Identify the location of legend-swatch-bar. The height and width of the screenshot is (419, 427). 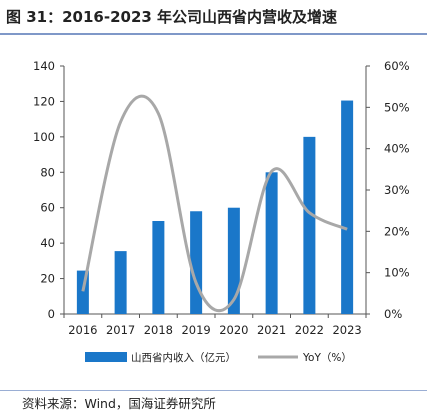
(106, 357).